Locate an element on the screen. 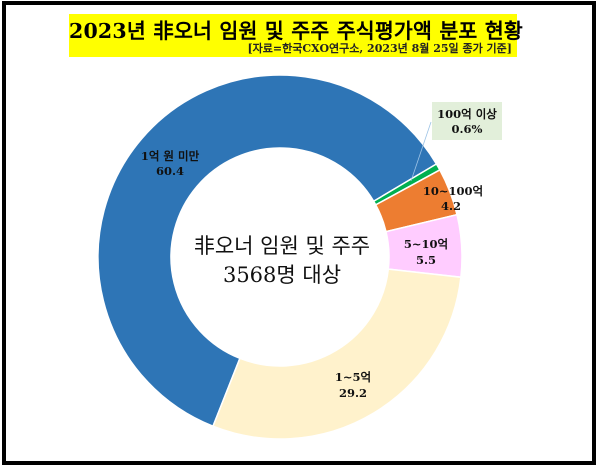 The width and height of the screenshot is (600, 468). label-10-100-name: 10~100억 is located at coordinates (453, 191).